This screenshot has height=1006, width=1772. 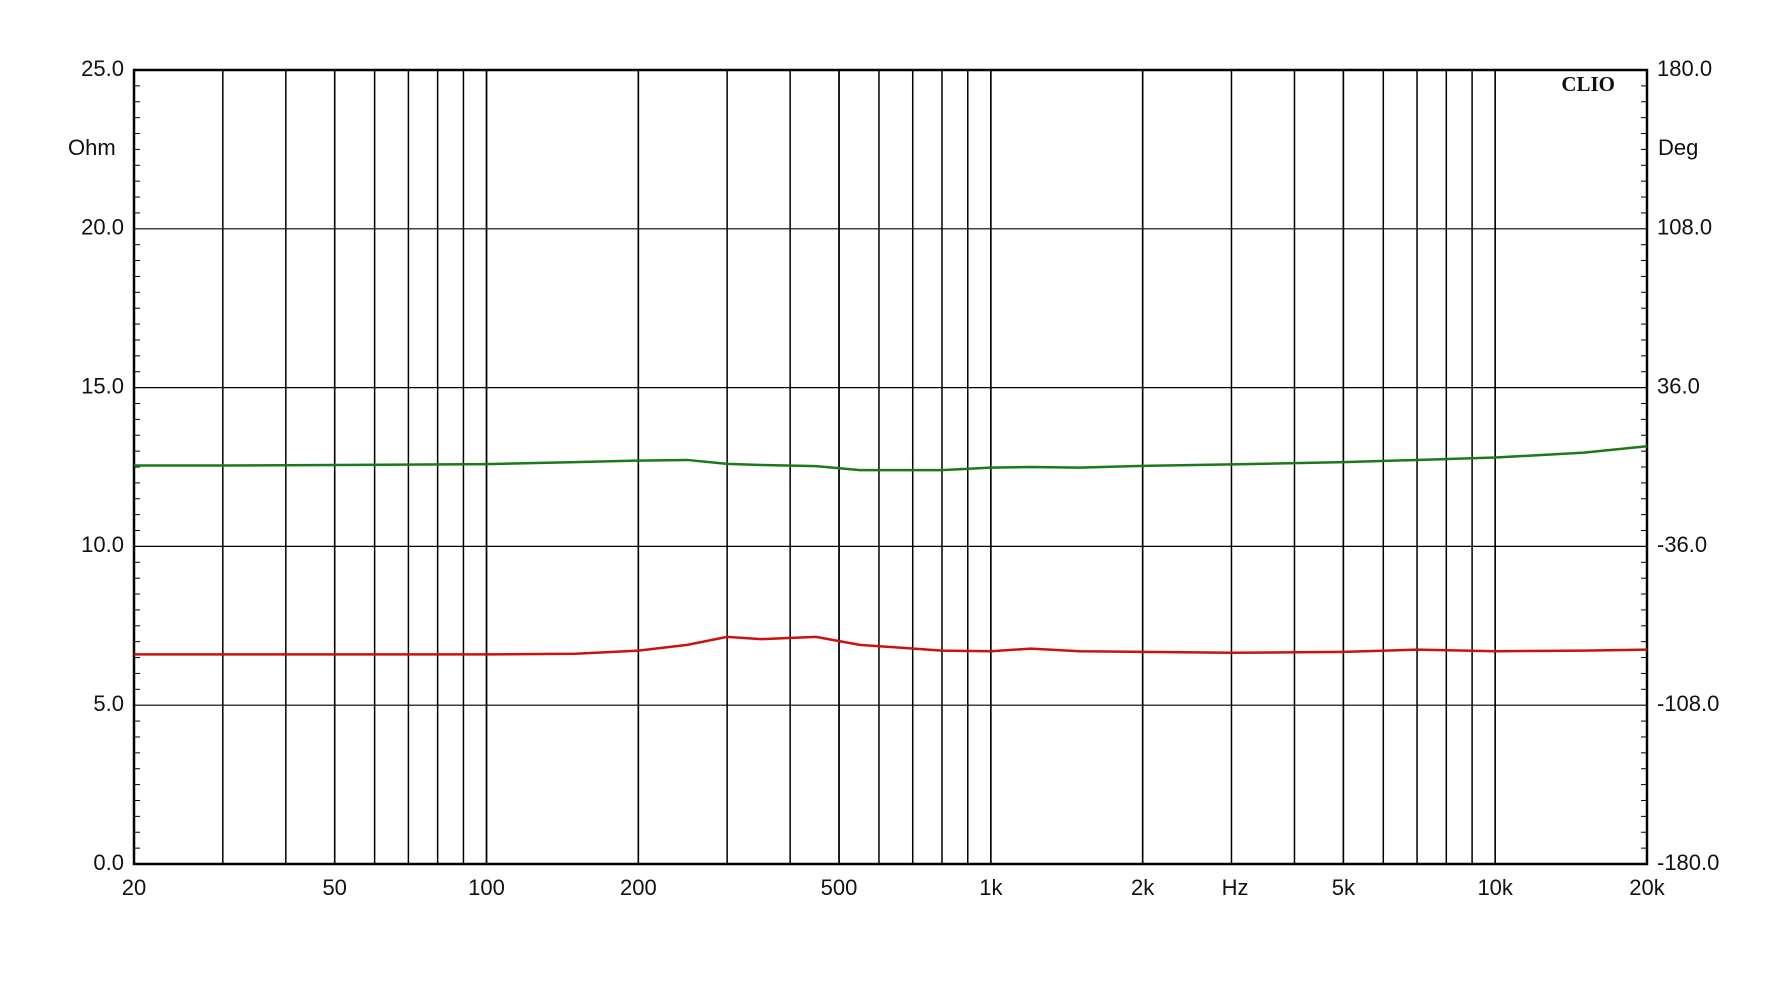 What do you see at coordinates (334, 887) in the screenshot?
I see `x-tick-label: 50` at bounding box center [334, 887].